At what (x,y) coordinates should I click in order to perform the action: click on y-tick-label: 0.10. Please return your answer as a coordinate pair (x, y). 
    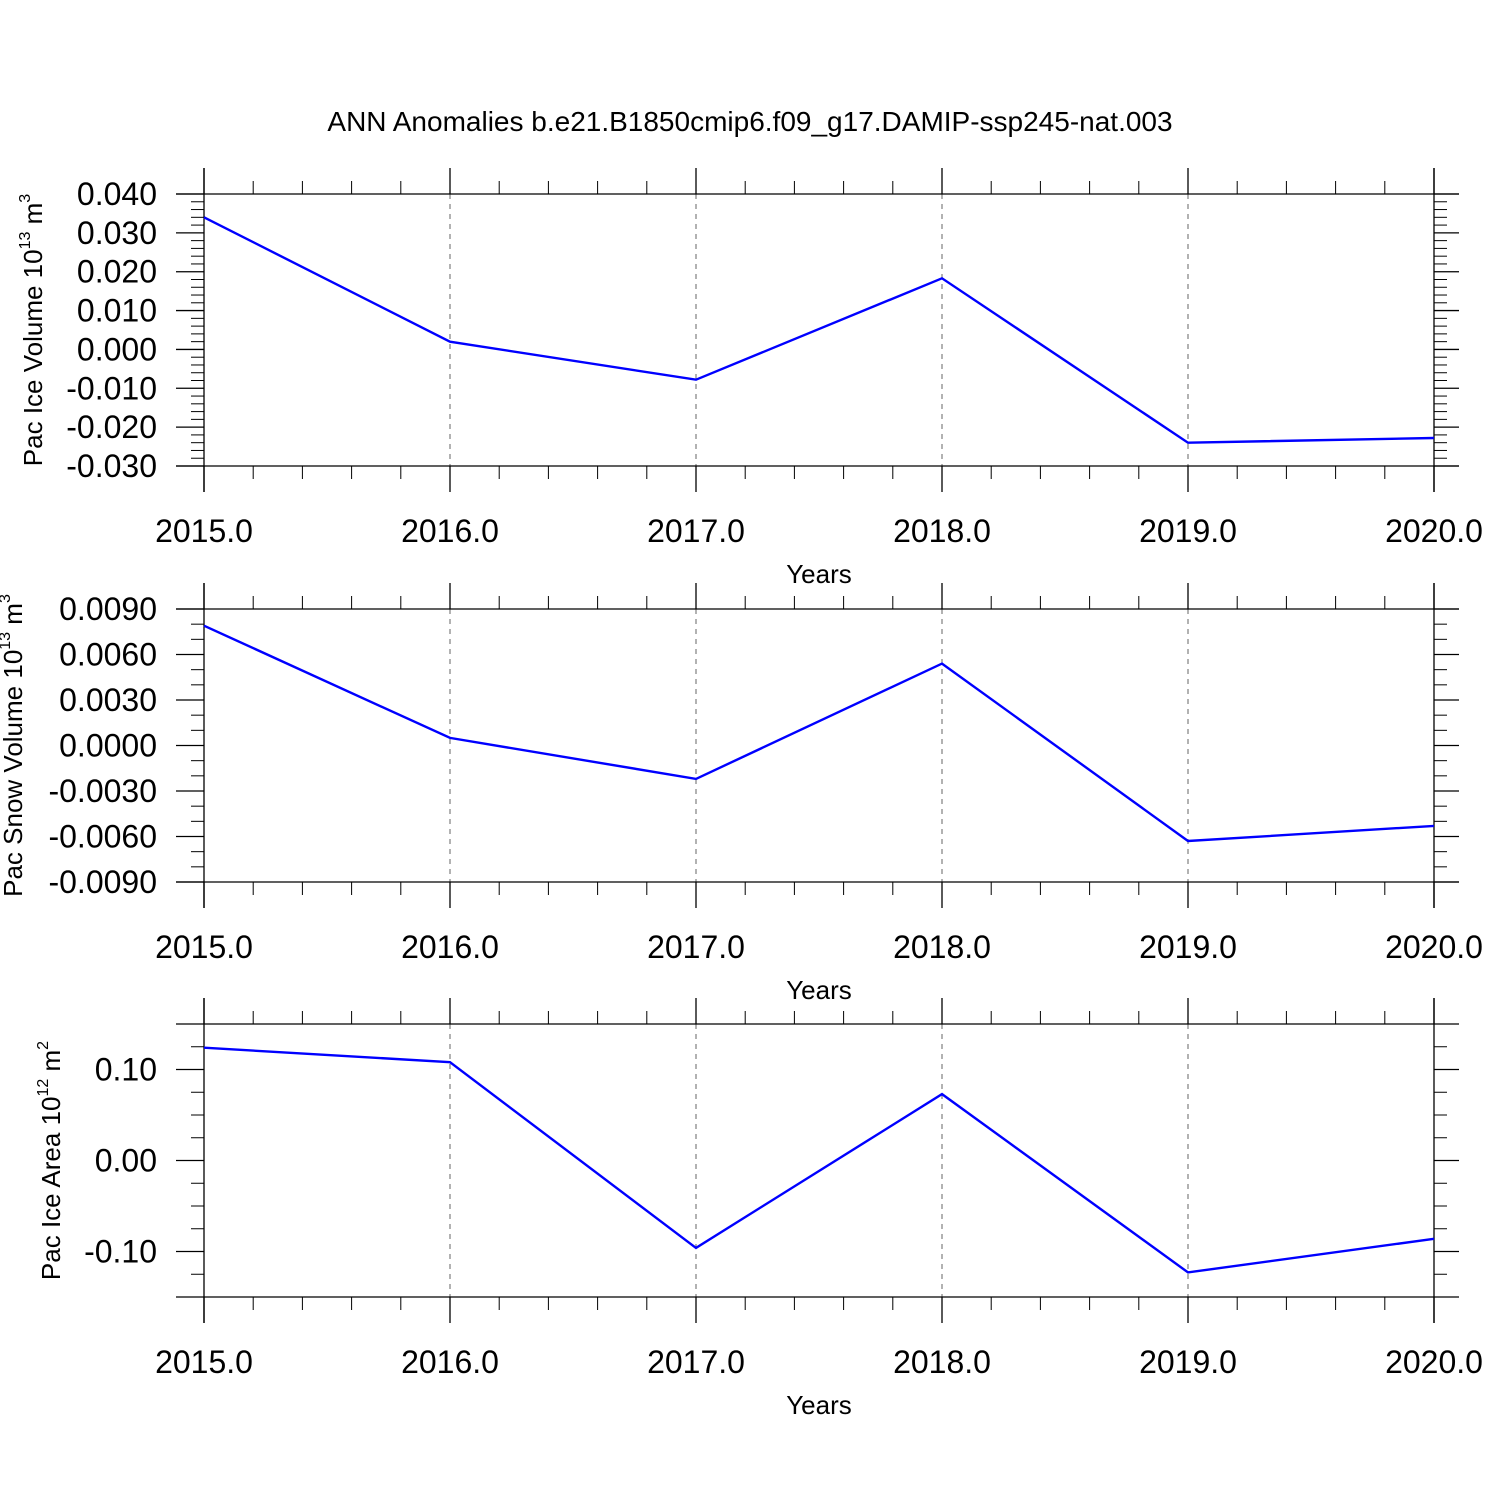
    Looking at the image, I should click on (126, 1070).